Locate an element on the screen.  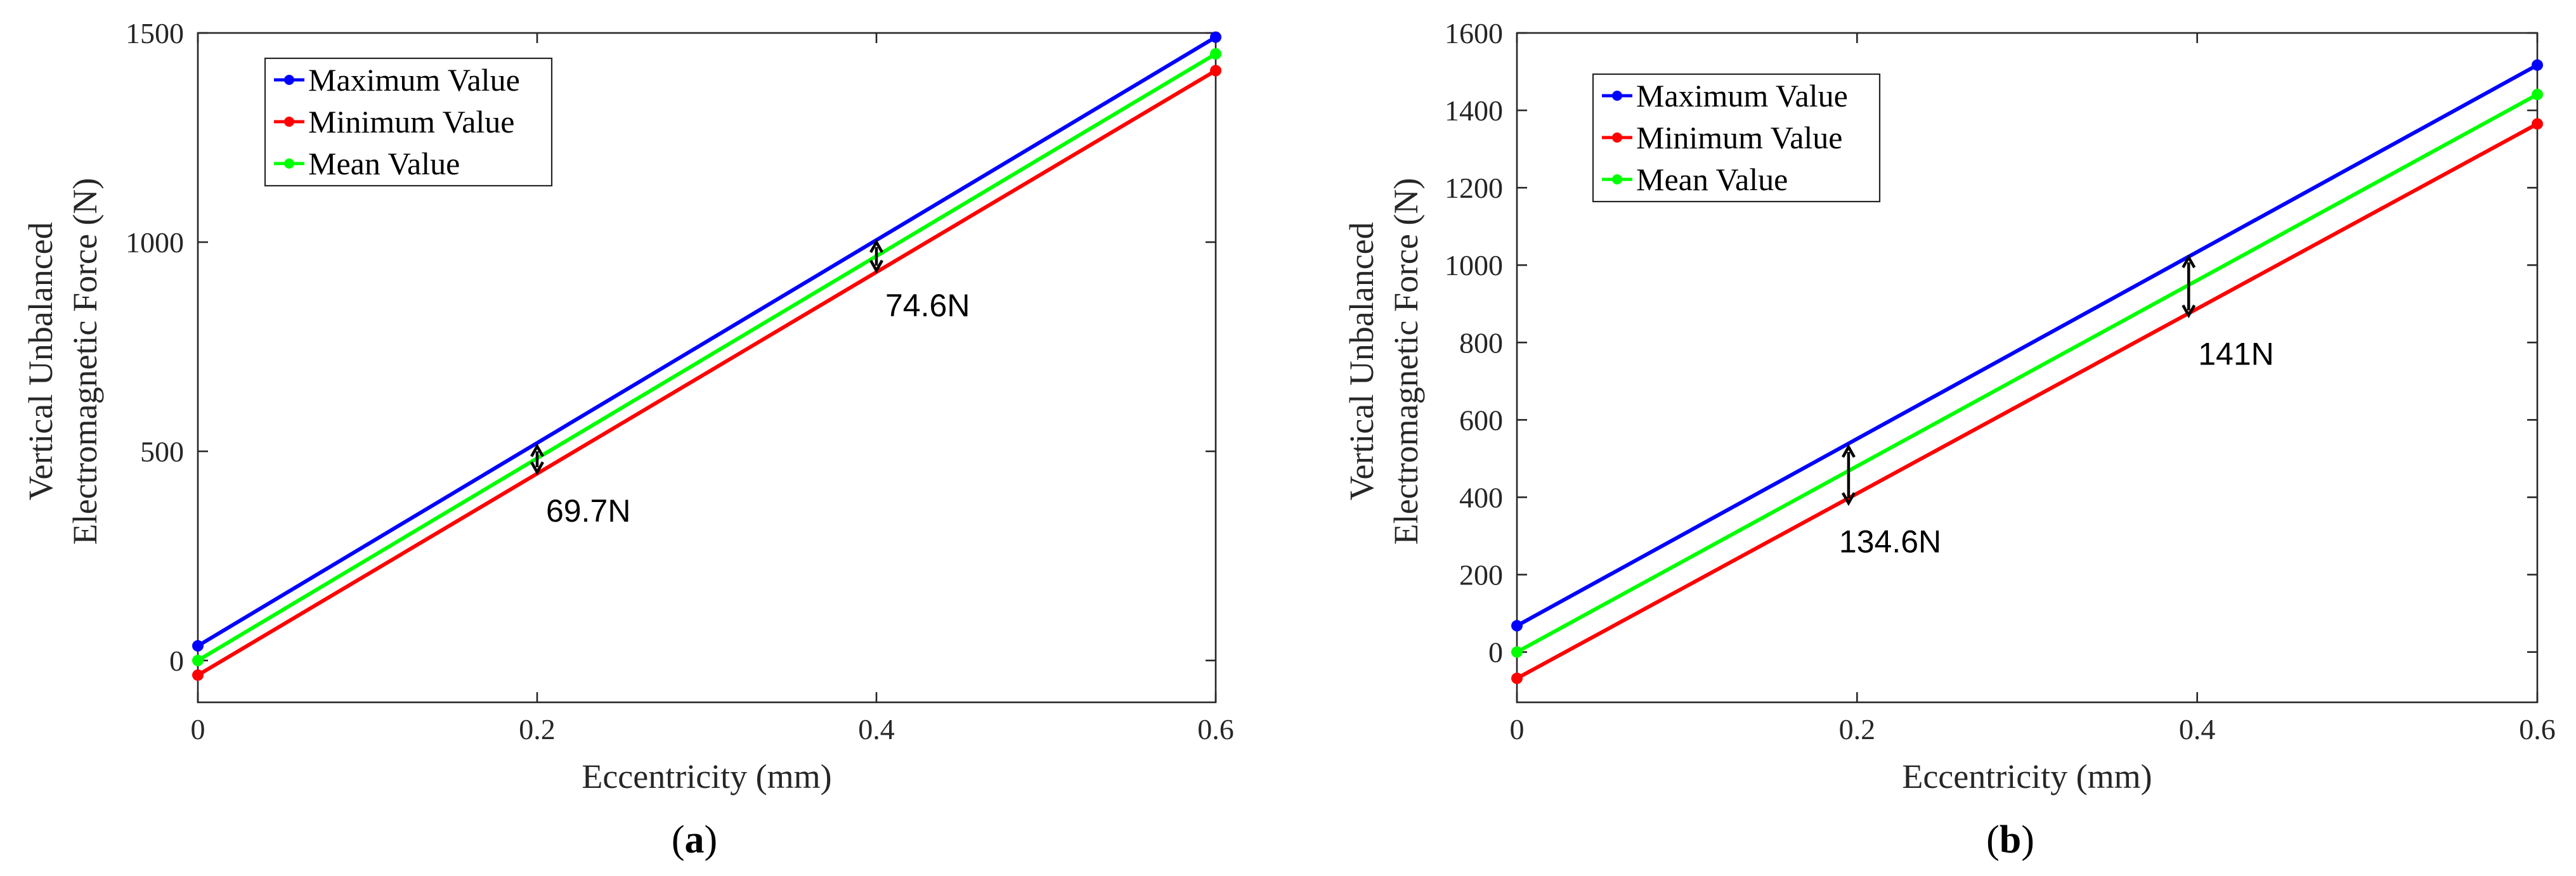
y-tick-label: 600 is located at coordinates (1481, 420).